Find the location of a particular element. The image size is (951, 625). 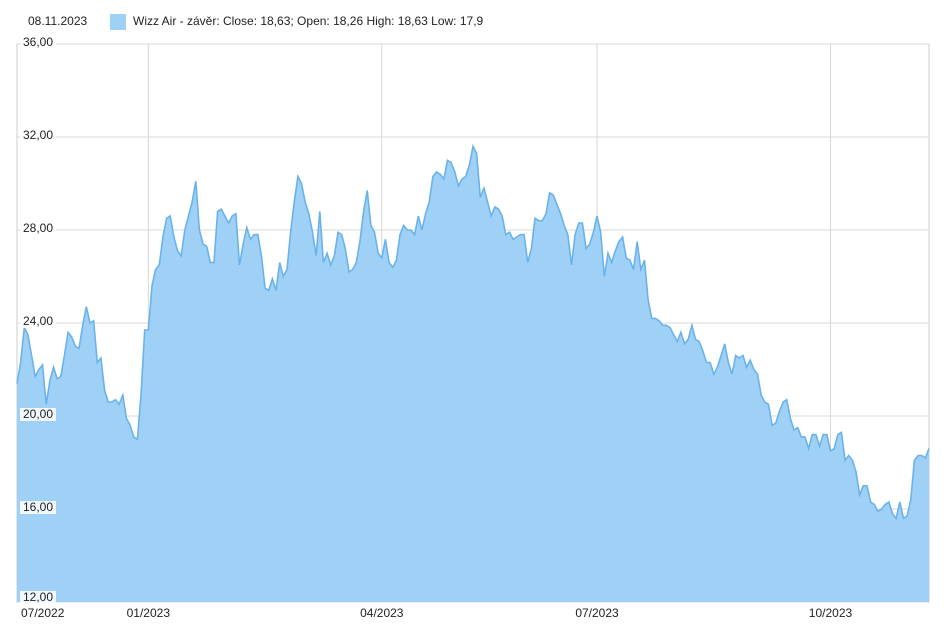

x-tick-label: 10/2023 is located at coordinates (831, 613).